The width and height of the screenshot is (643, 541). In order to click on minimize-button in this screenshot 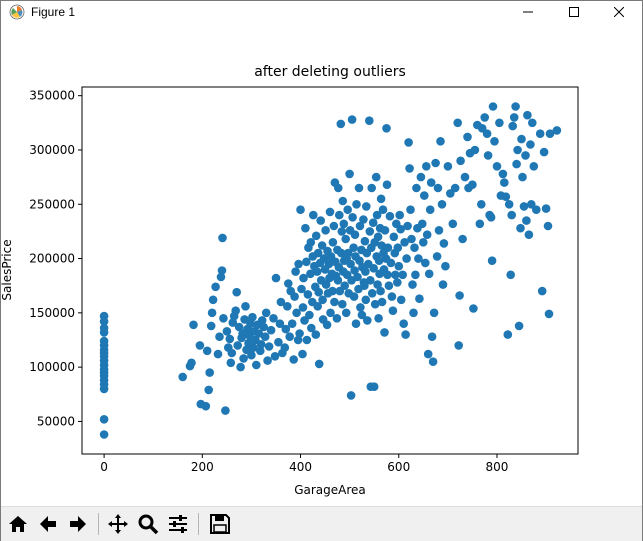, I will do `click(528, 12)`.